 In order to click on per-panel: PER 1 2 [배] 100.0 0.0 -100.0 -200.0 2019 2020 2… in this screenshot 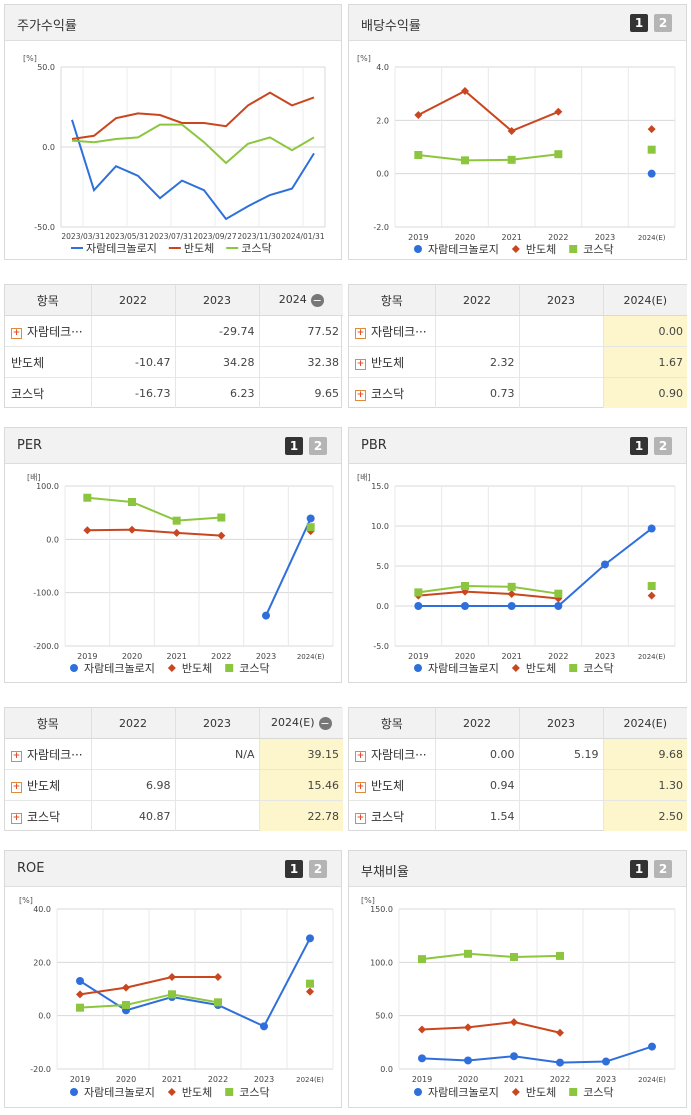, I will do `click(173, 555)`.